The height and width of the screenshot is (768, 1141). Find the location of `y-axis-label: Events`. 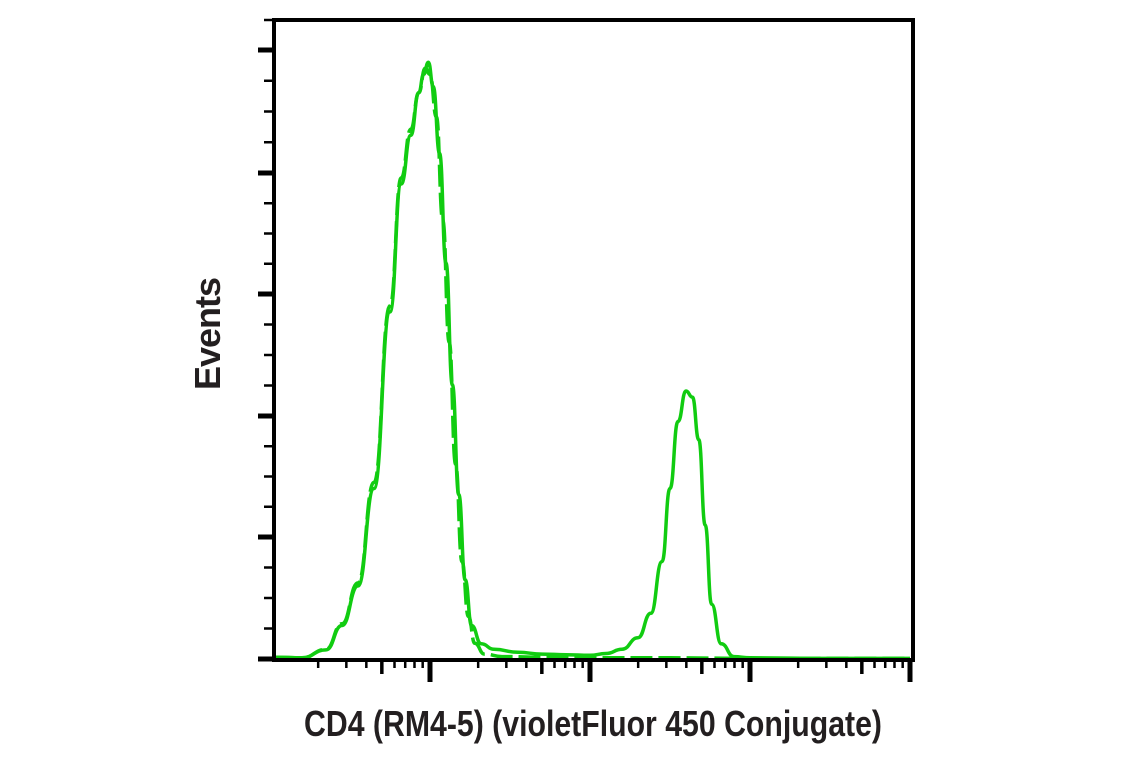

y-axis-label: Events is located at coordinates (207, 334).